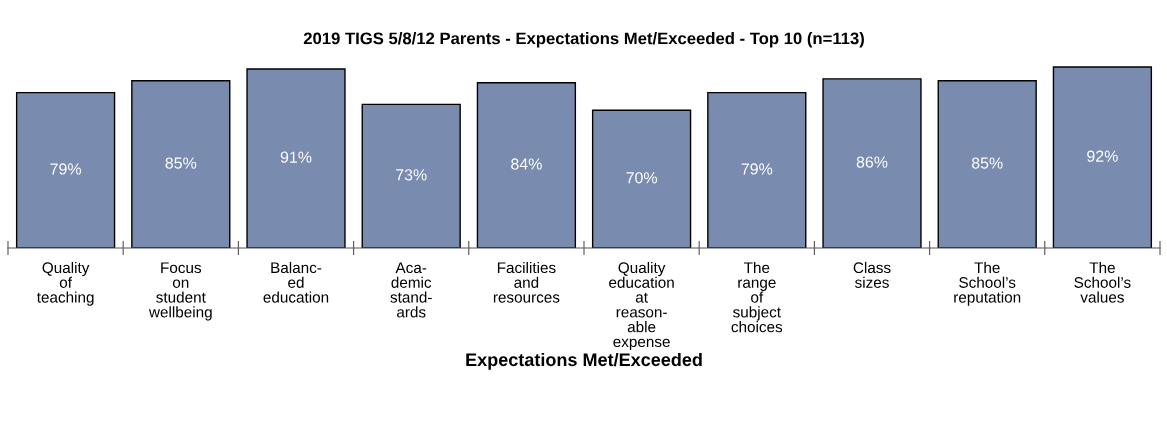 The height and width of the screenshot is (431, 1167). Describe the element at coordinates (180, 291) in the screenshot. I see `x-tick-label: Focus on student wellbeing` at that location.